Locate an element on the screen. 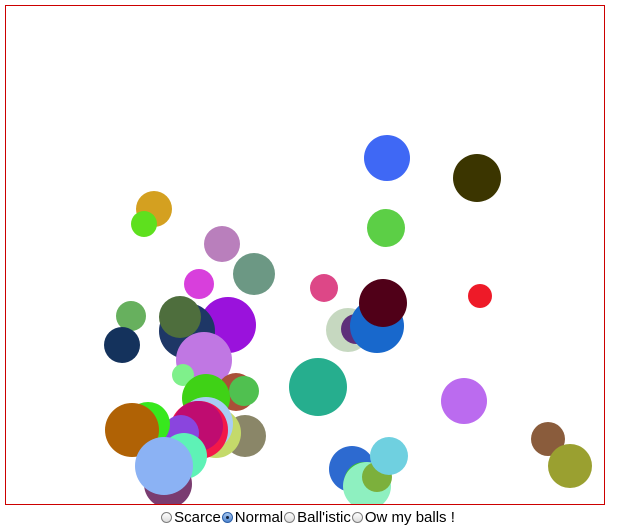  radio-normal is located at coordinates (227, 517).